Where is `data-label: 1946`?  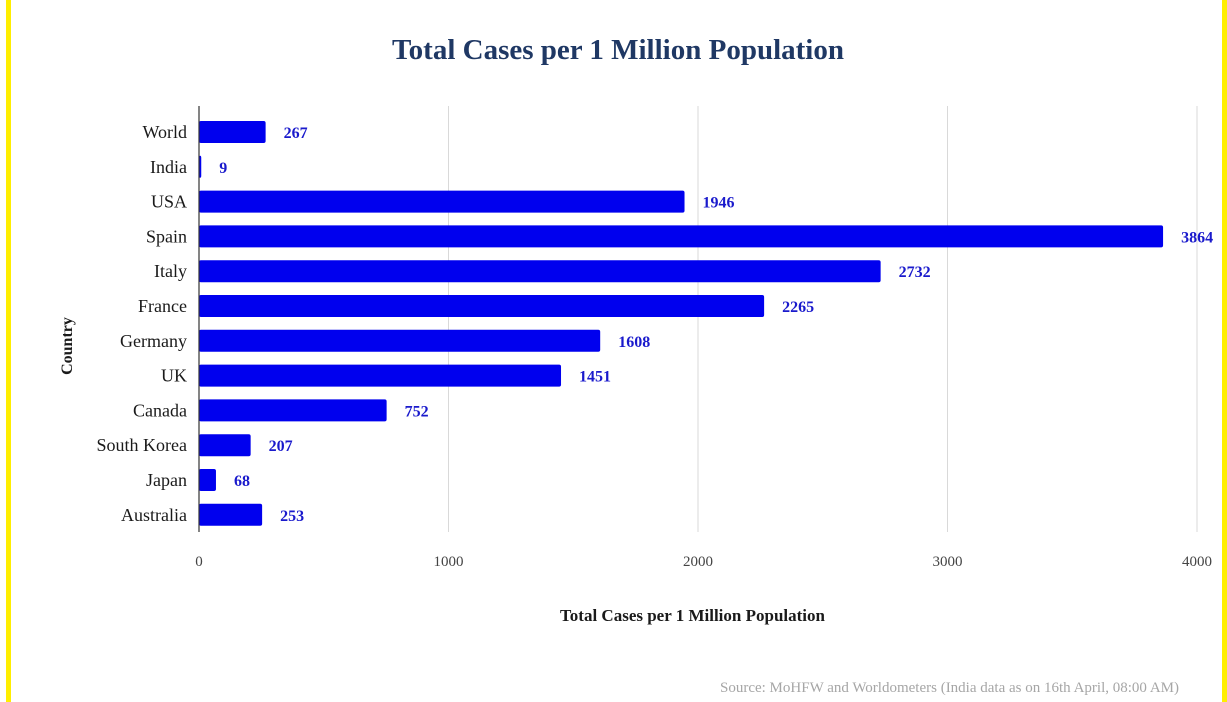 data-label: 1946 is located at coordinates (719, 203).